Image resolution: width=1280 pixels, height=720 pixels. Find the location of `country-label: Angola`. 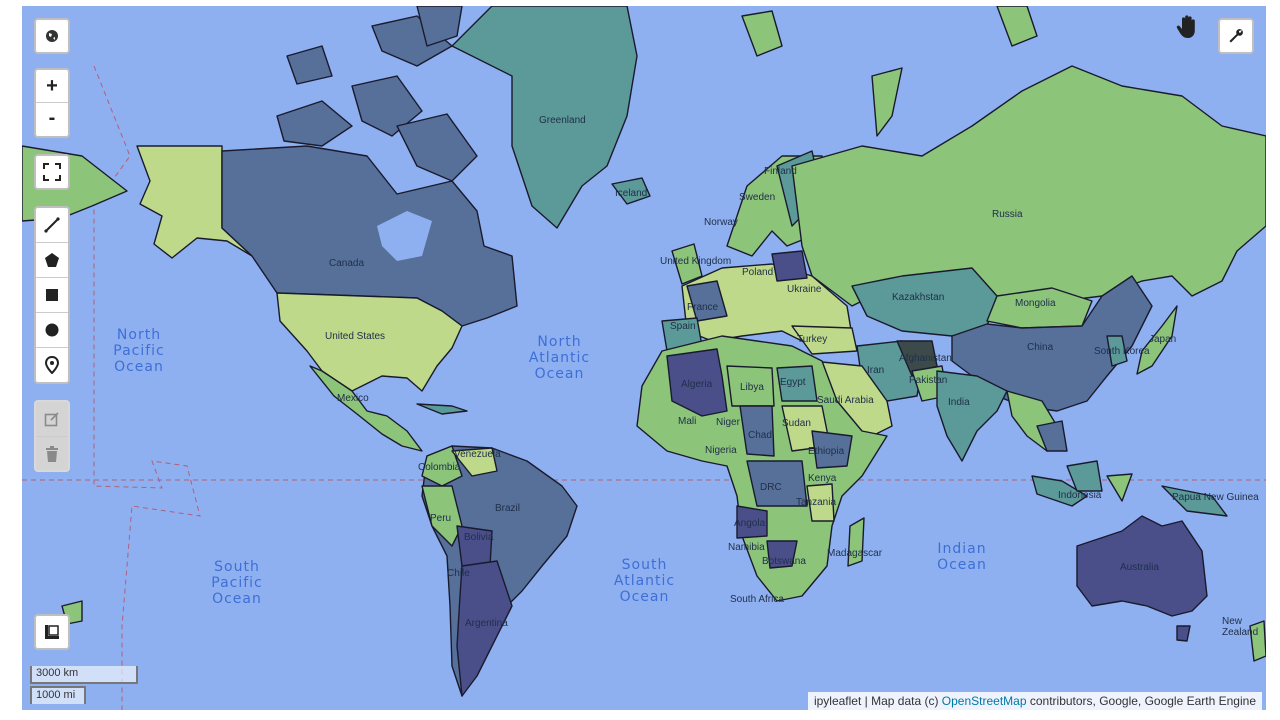

country-label: Angola is located at coordinates (750, 523).